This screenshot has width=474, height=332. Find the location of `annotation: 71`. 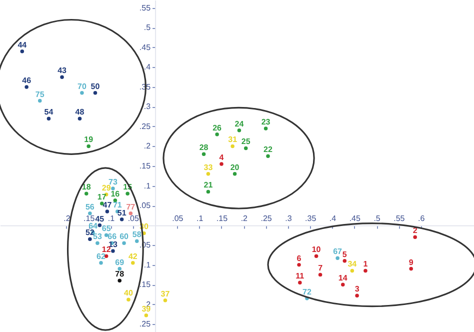

annotation: 71 is located at coordinates (117, 205).